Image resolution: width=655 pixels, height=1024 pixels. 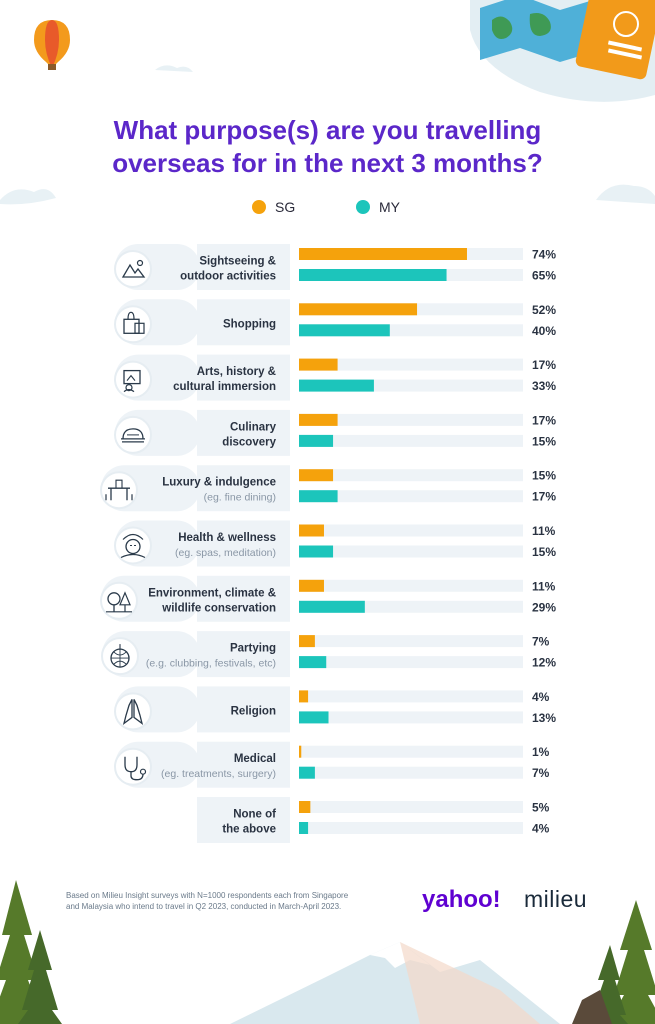 I want to click on food-icon, so click(x=133, y=434).